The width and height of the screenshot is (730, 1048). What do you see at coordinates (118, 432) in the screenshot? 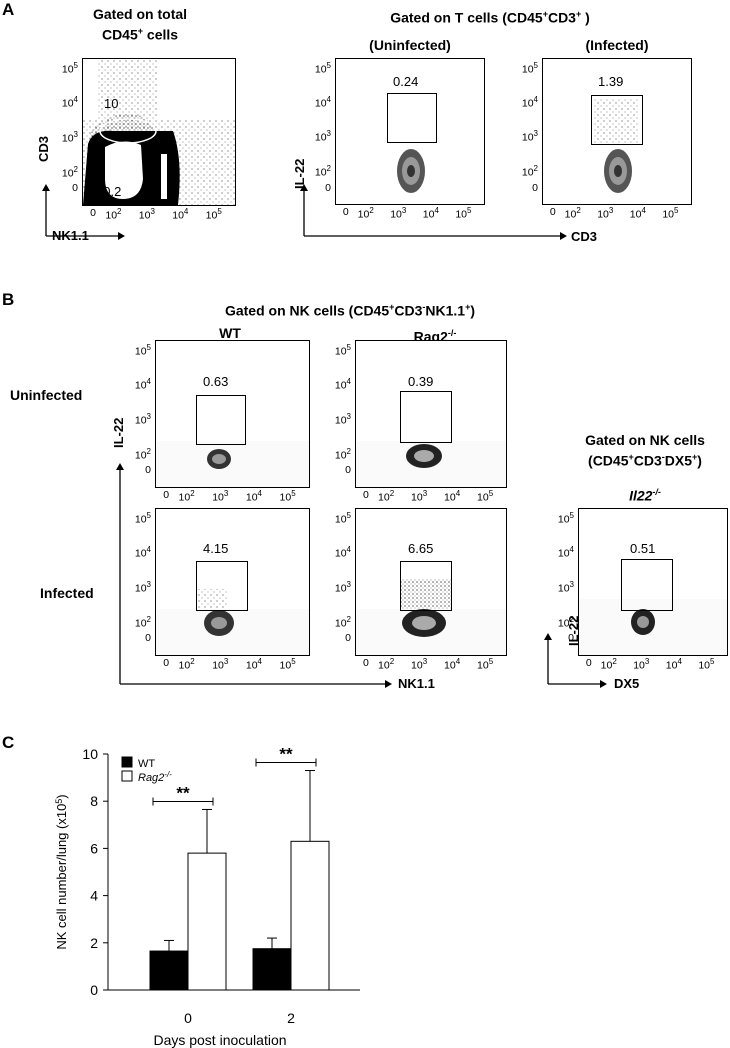
I see `ylabel-il22-b: IL-22` at bounding box center [118, 432].